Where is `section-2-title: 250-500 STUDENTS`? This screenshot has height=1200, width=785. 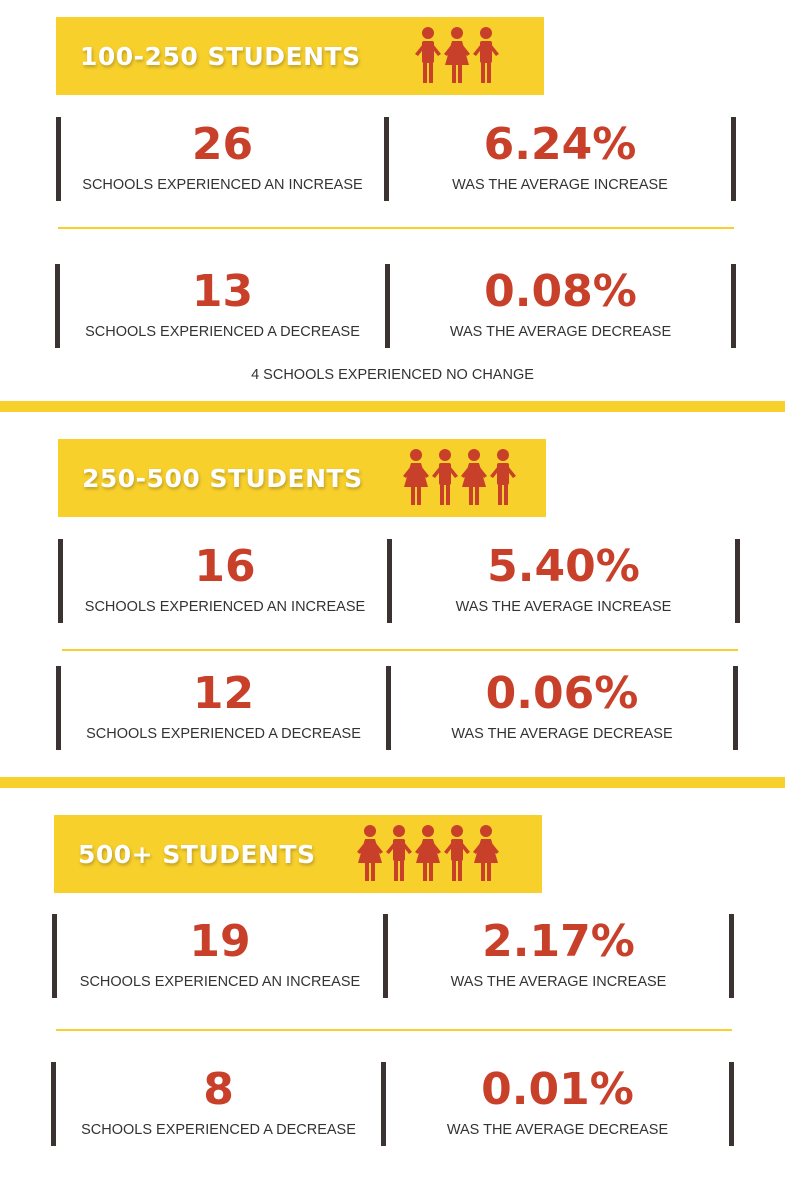 section-2-title: 250-500 STUDENTS is located at coordinates (222, 478).